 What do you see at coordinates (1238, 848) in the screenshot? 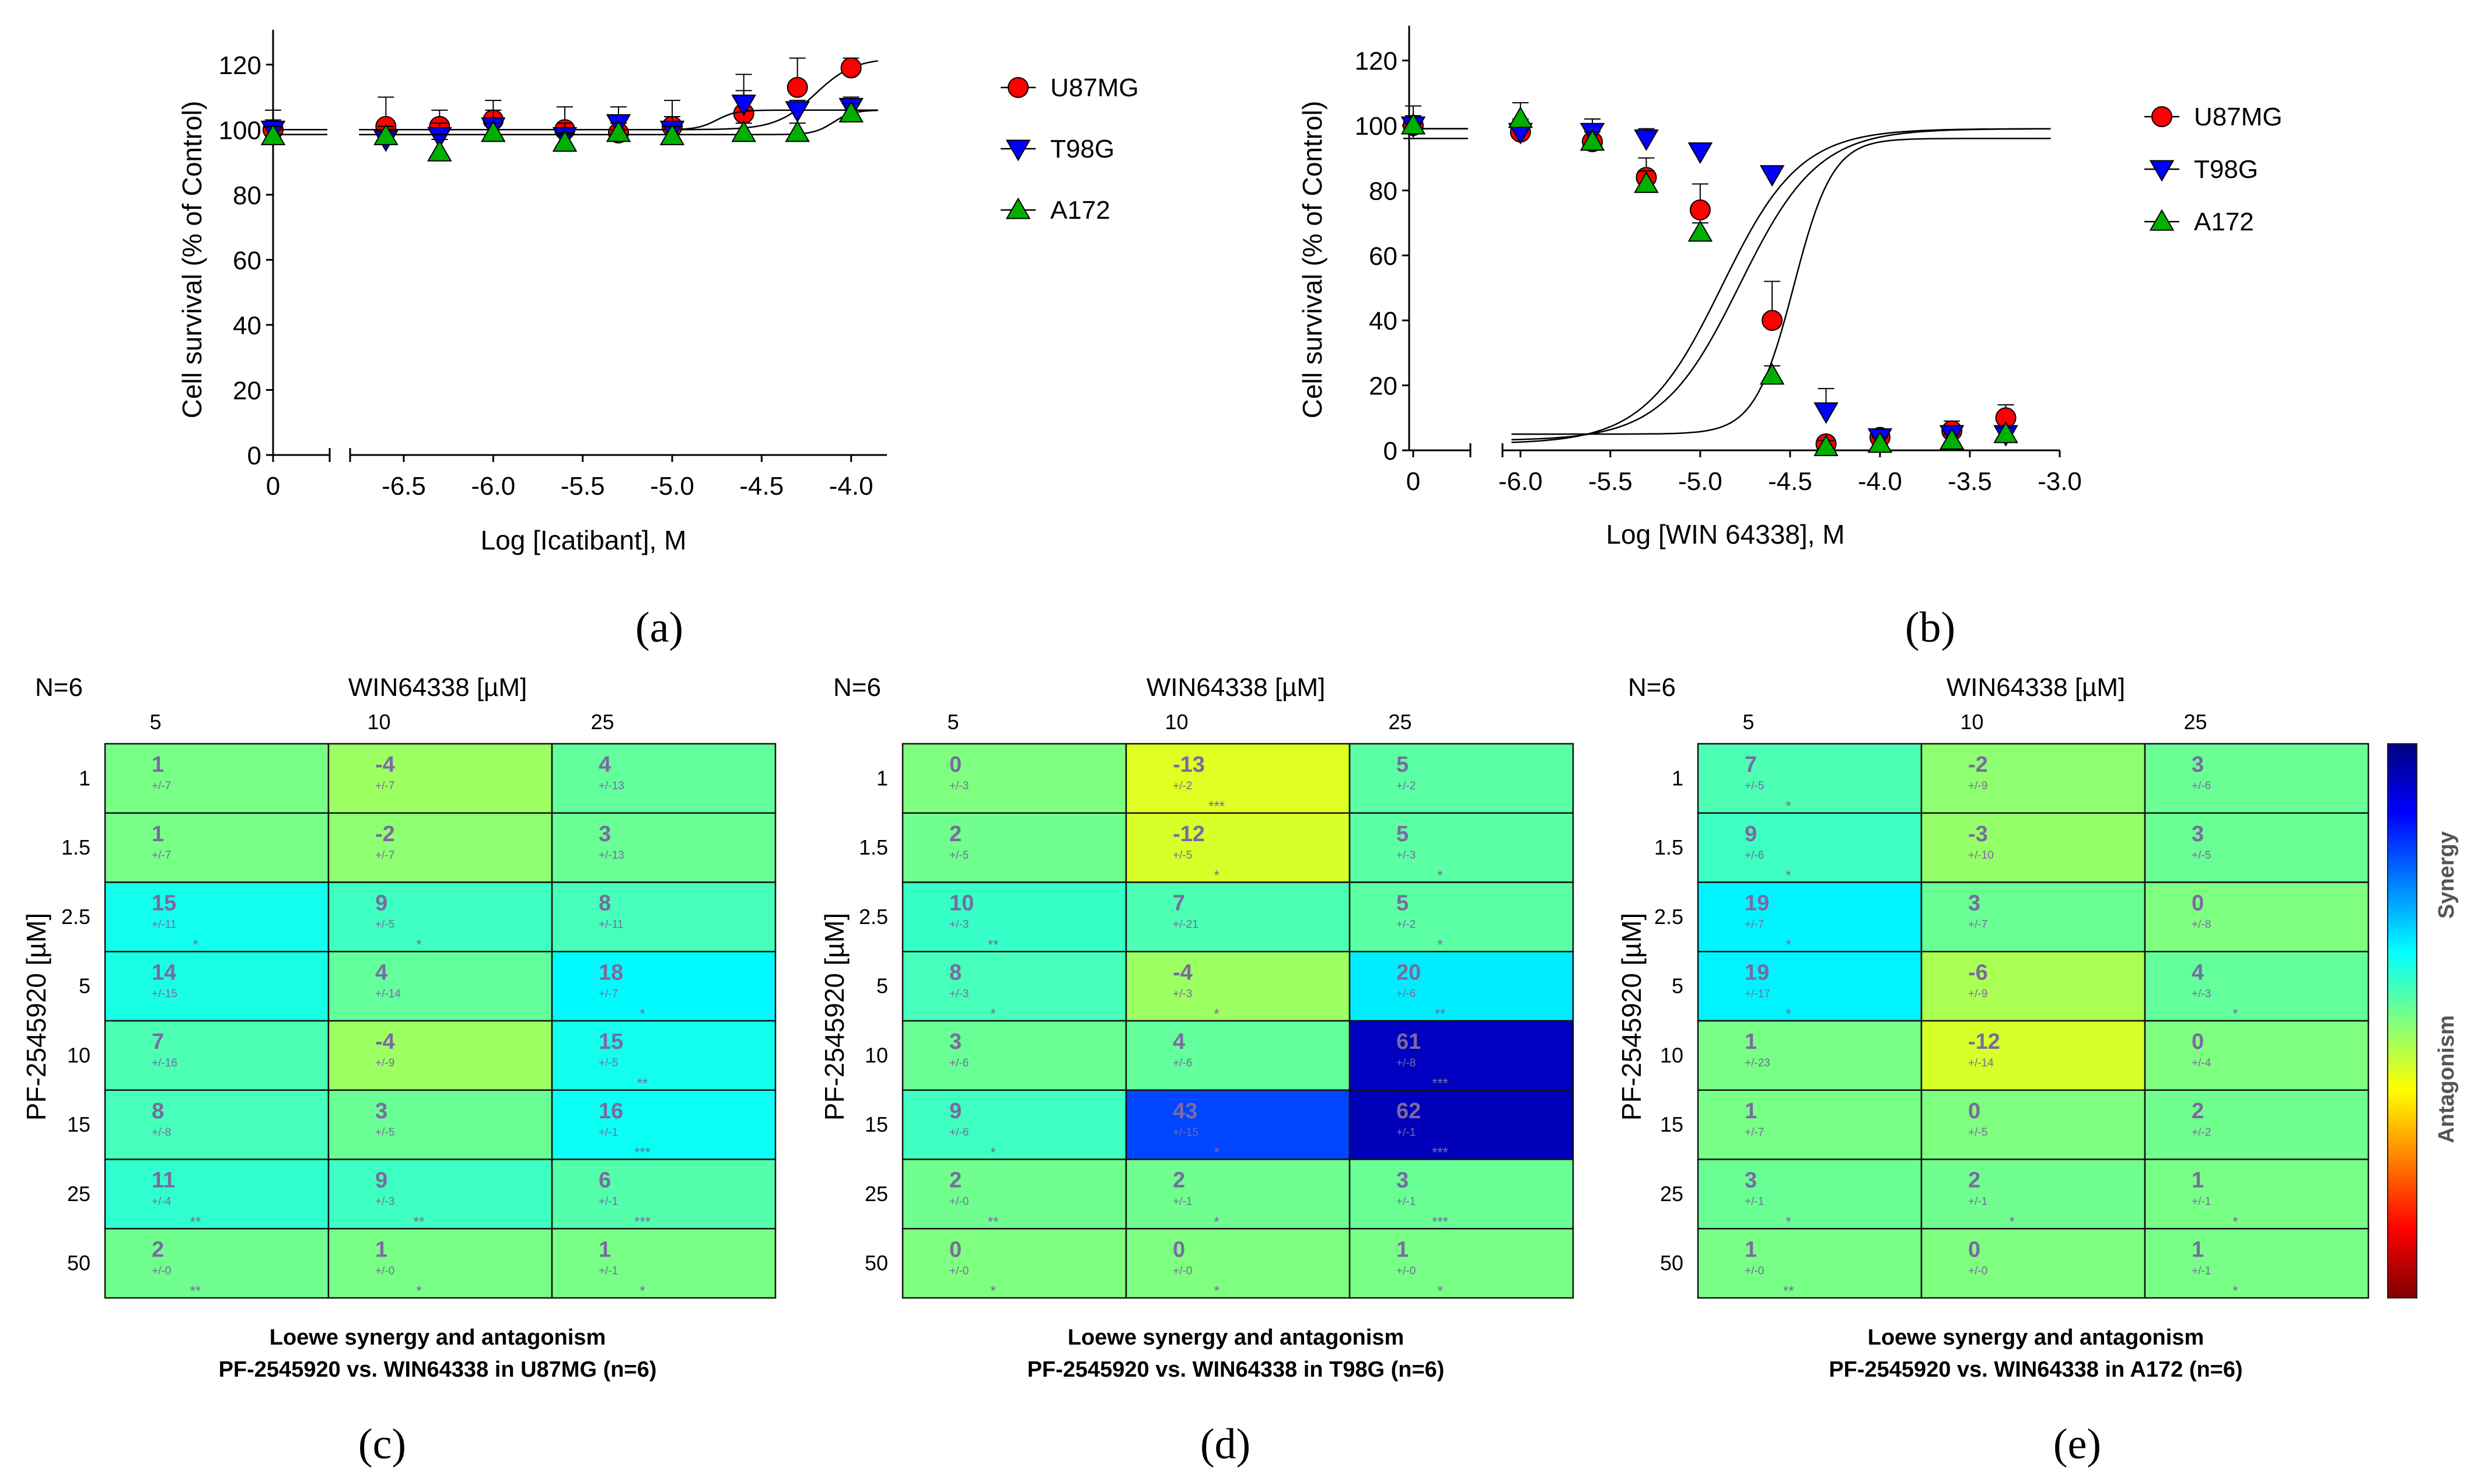
I see `heat-cell: -12 +/-5 *` at bounding box center [1238, 848].